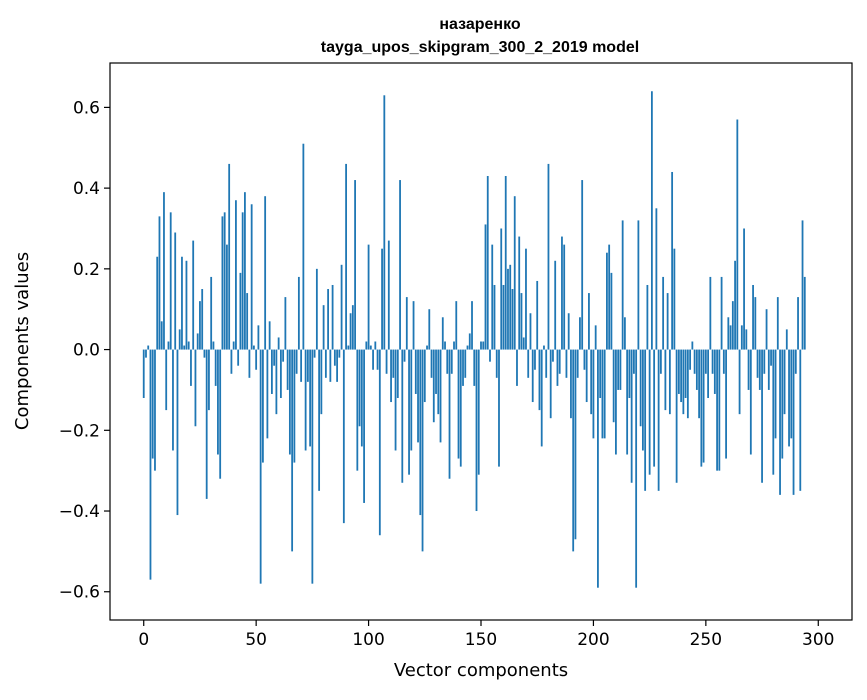 The width and height of the screenshot is (867, 700). Describe the element at coordinates (481, 640) in the screenshot. I see `x-tick-label: 150` at that location.